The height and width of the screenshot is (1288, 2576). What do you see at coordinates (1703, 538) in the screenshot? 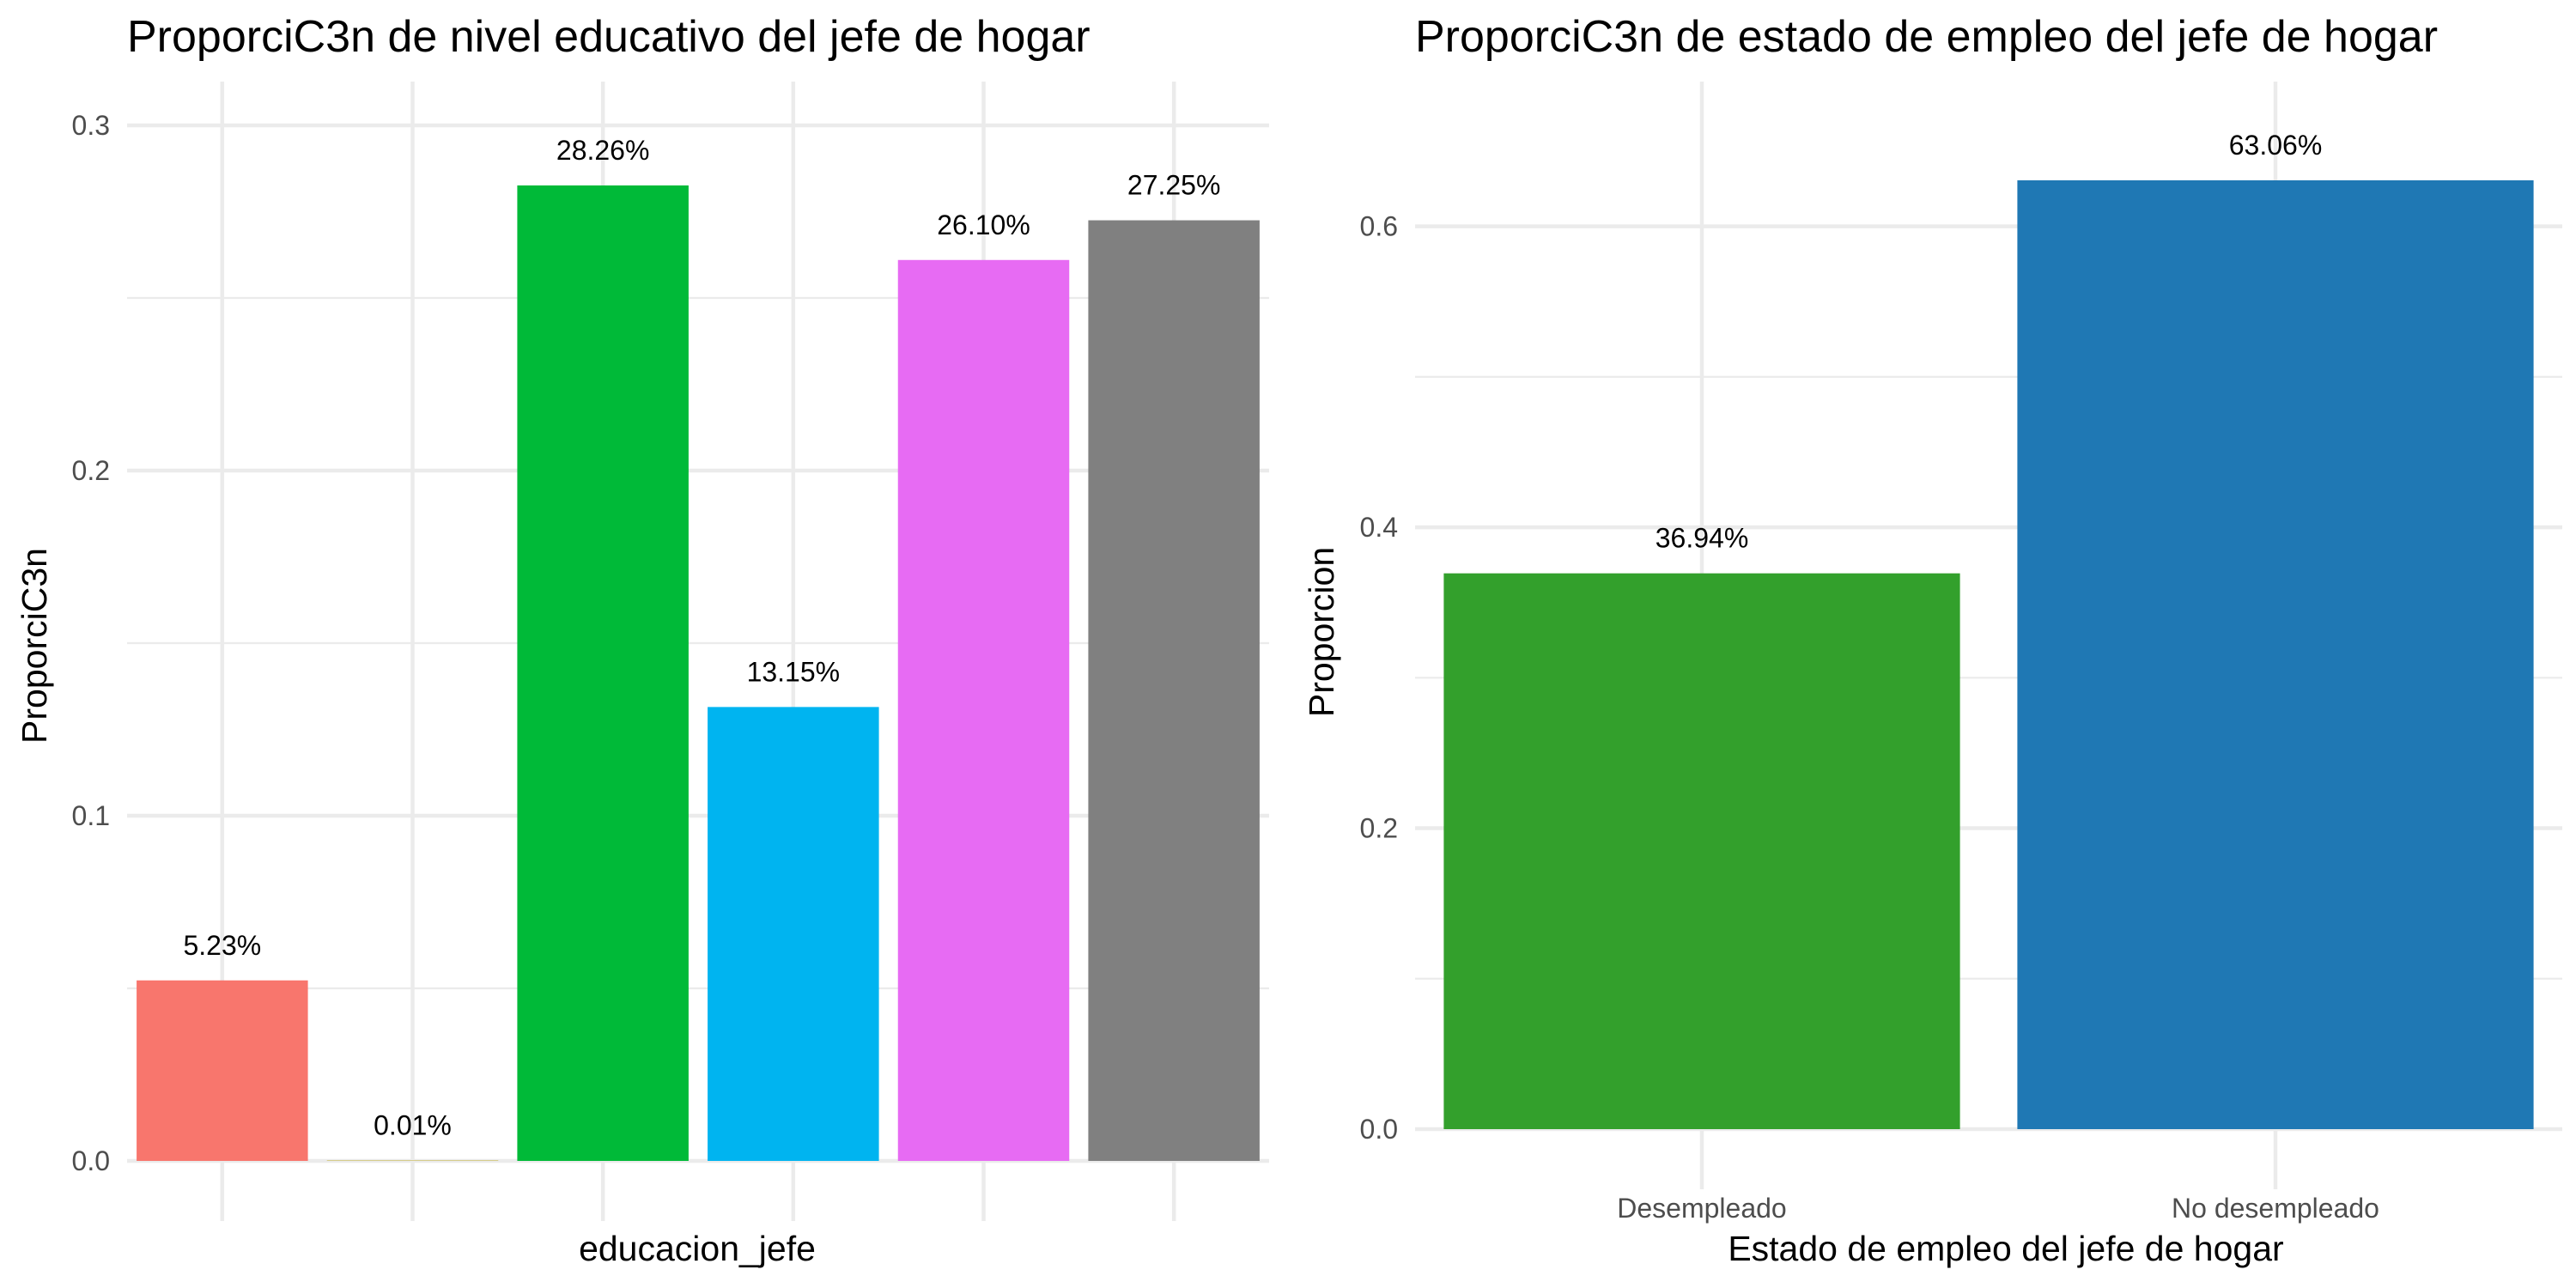
I see `employment-chart-data-label: 36.94%` at bounding box center [1703, 538].